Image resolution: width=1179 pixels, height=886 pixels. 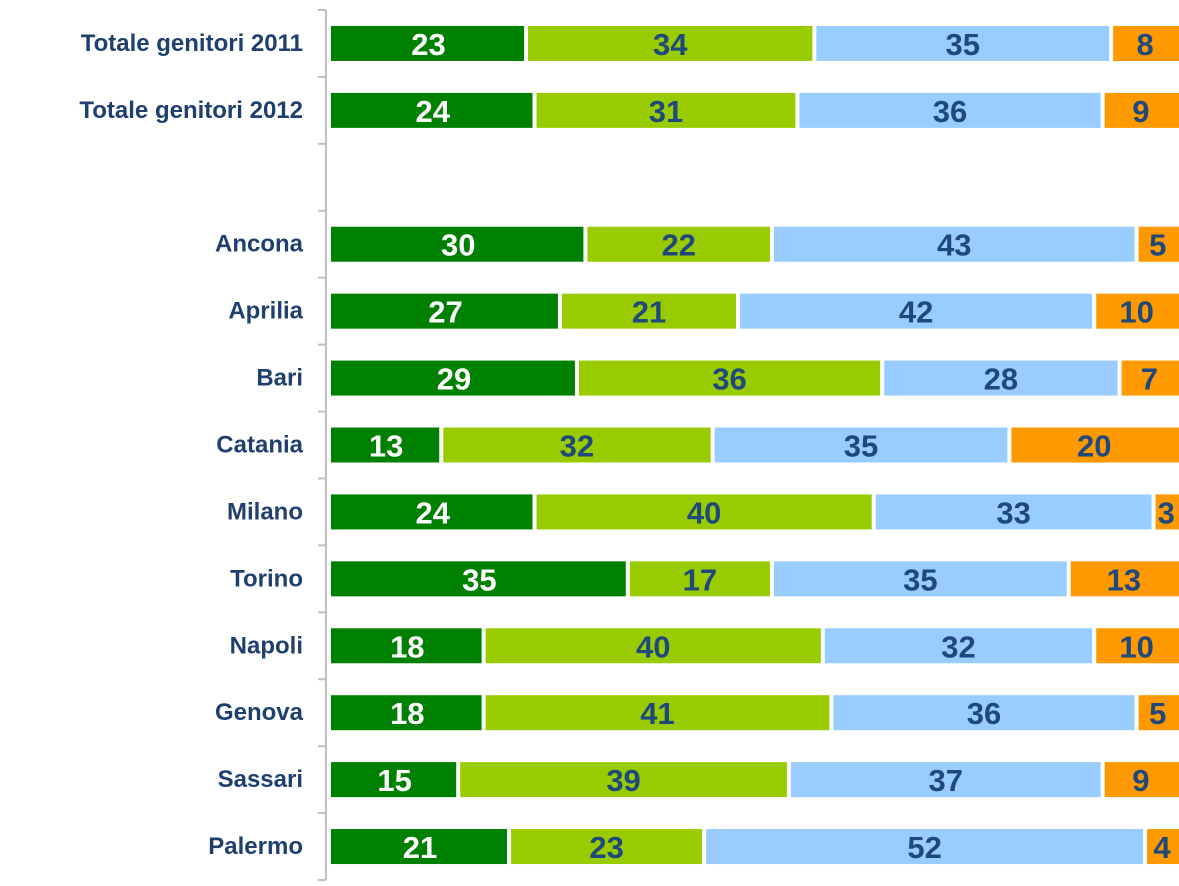 I want to click on category-label: Torino, so click(x=266, y=578).